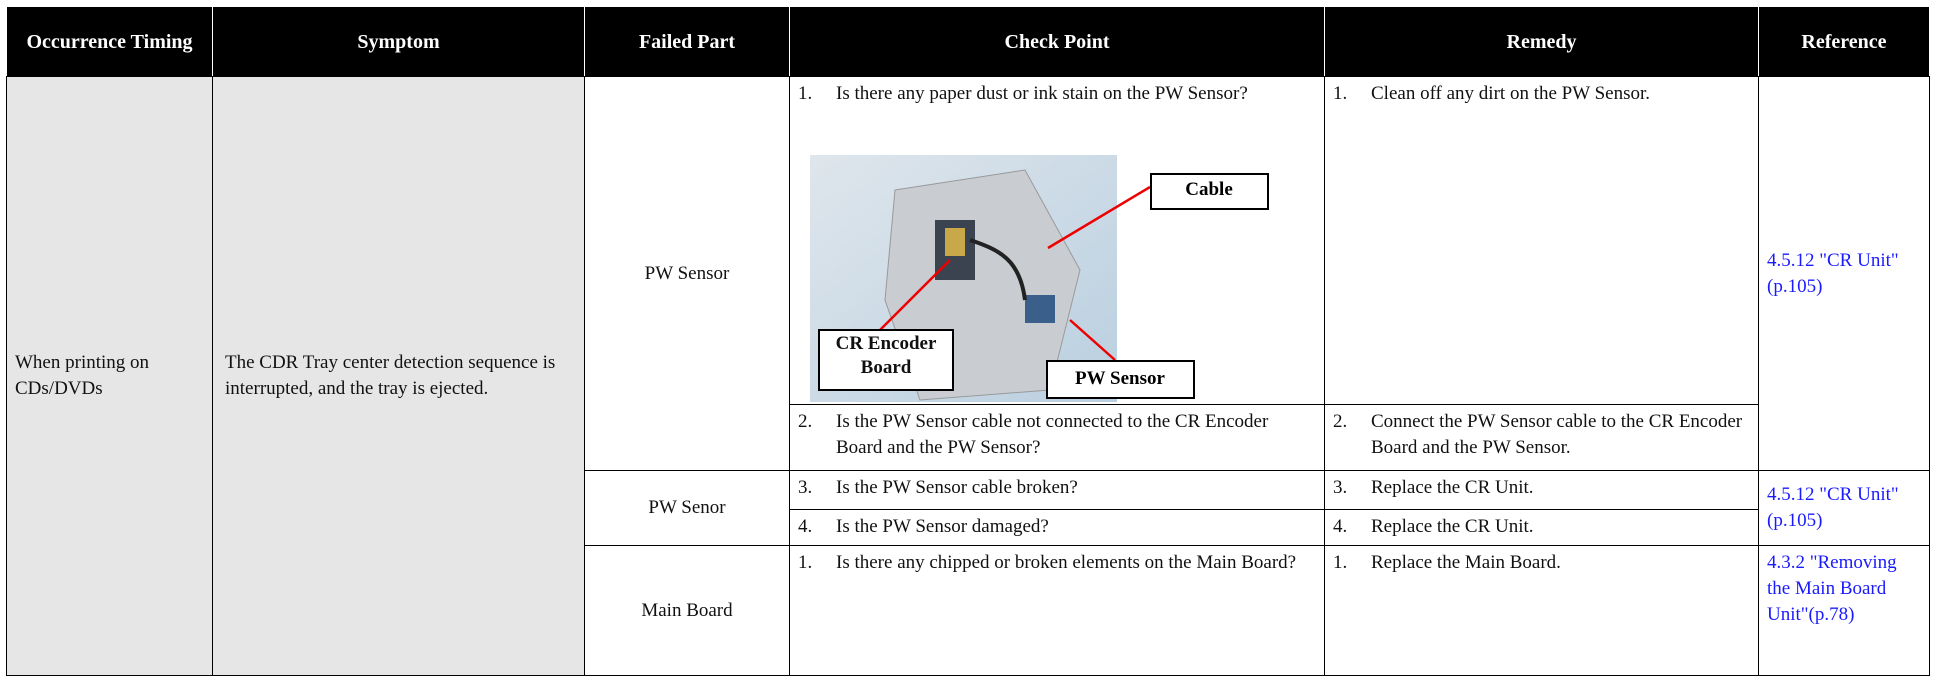  I want to click on part-cell: PW Sensor, so click(687, 273).